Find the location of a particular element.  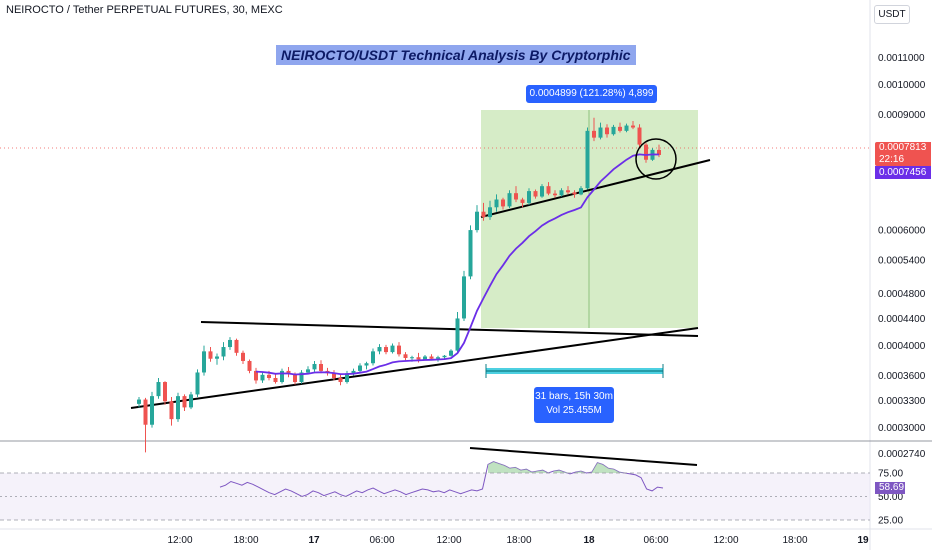

price-tick-label: 0.0003300 is located at coordinates (902, 401).